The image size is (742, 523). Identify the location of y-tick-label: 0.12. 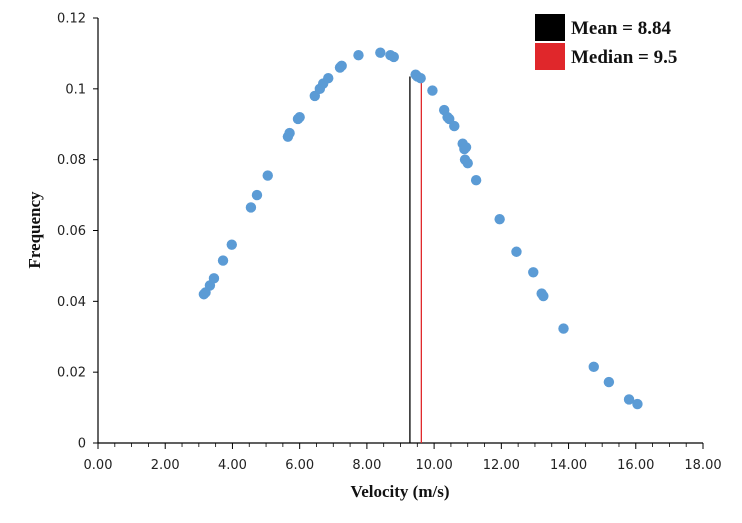
(71, 19).